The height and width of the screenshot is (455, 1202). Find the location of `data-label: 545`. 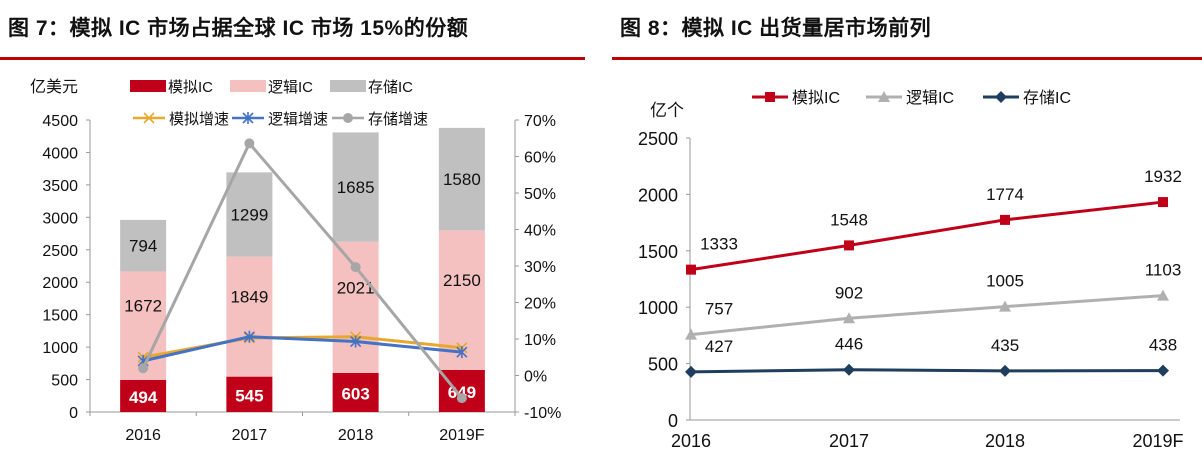

data-label: 545 is located at coordinates (249, 395).